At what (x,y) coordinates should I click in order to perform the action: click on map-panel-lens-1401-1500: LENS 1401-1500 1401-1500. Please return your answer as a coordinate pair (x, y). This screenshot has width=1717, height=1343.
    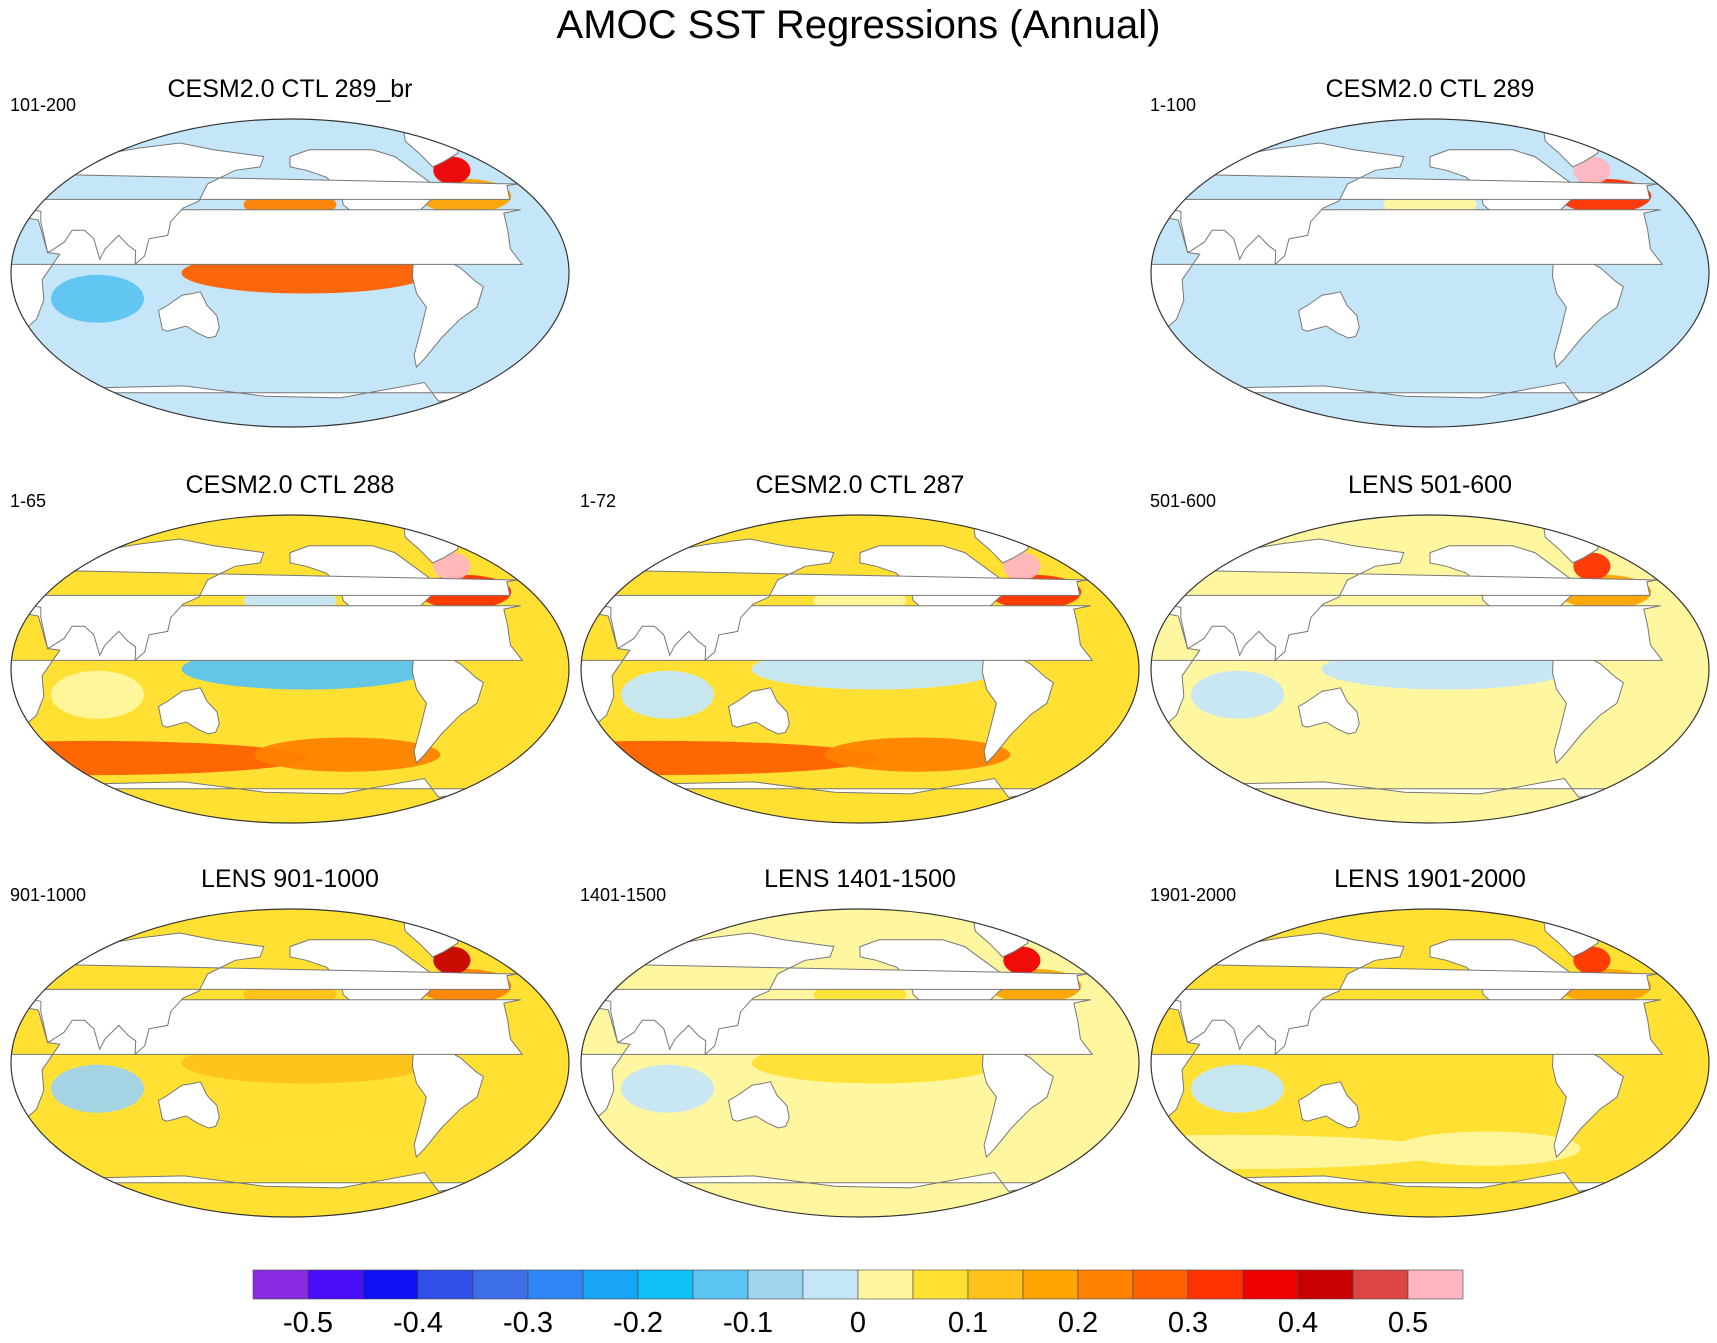
    Looking at the image, I should click on (860, 1054).